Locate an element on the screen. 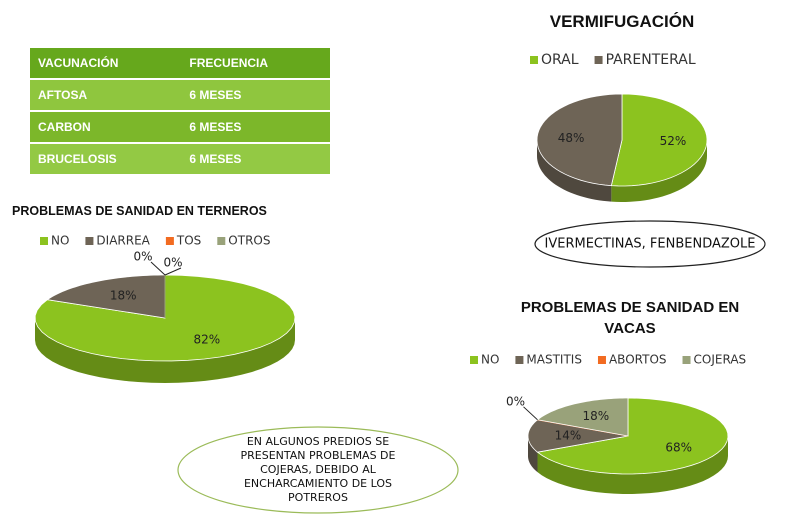 This screenshot has width=791, height=519. table-row: CARBON 6 MESES is located at coordinates (180, 127).